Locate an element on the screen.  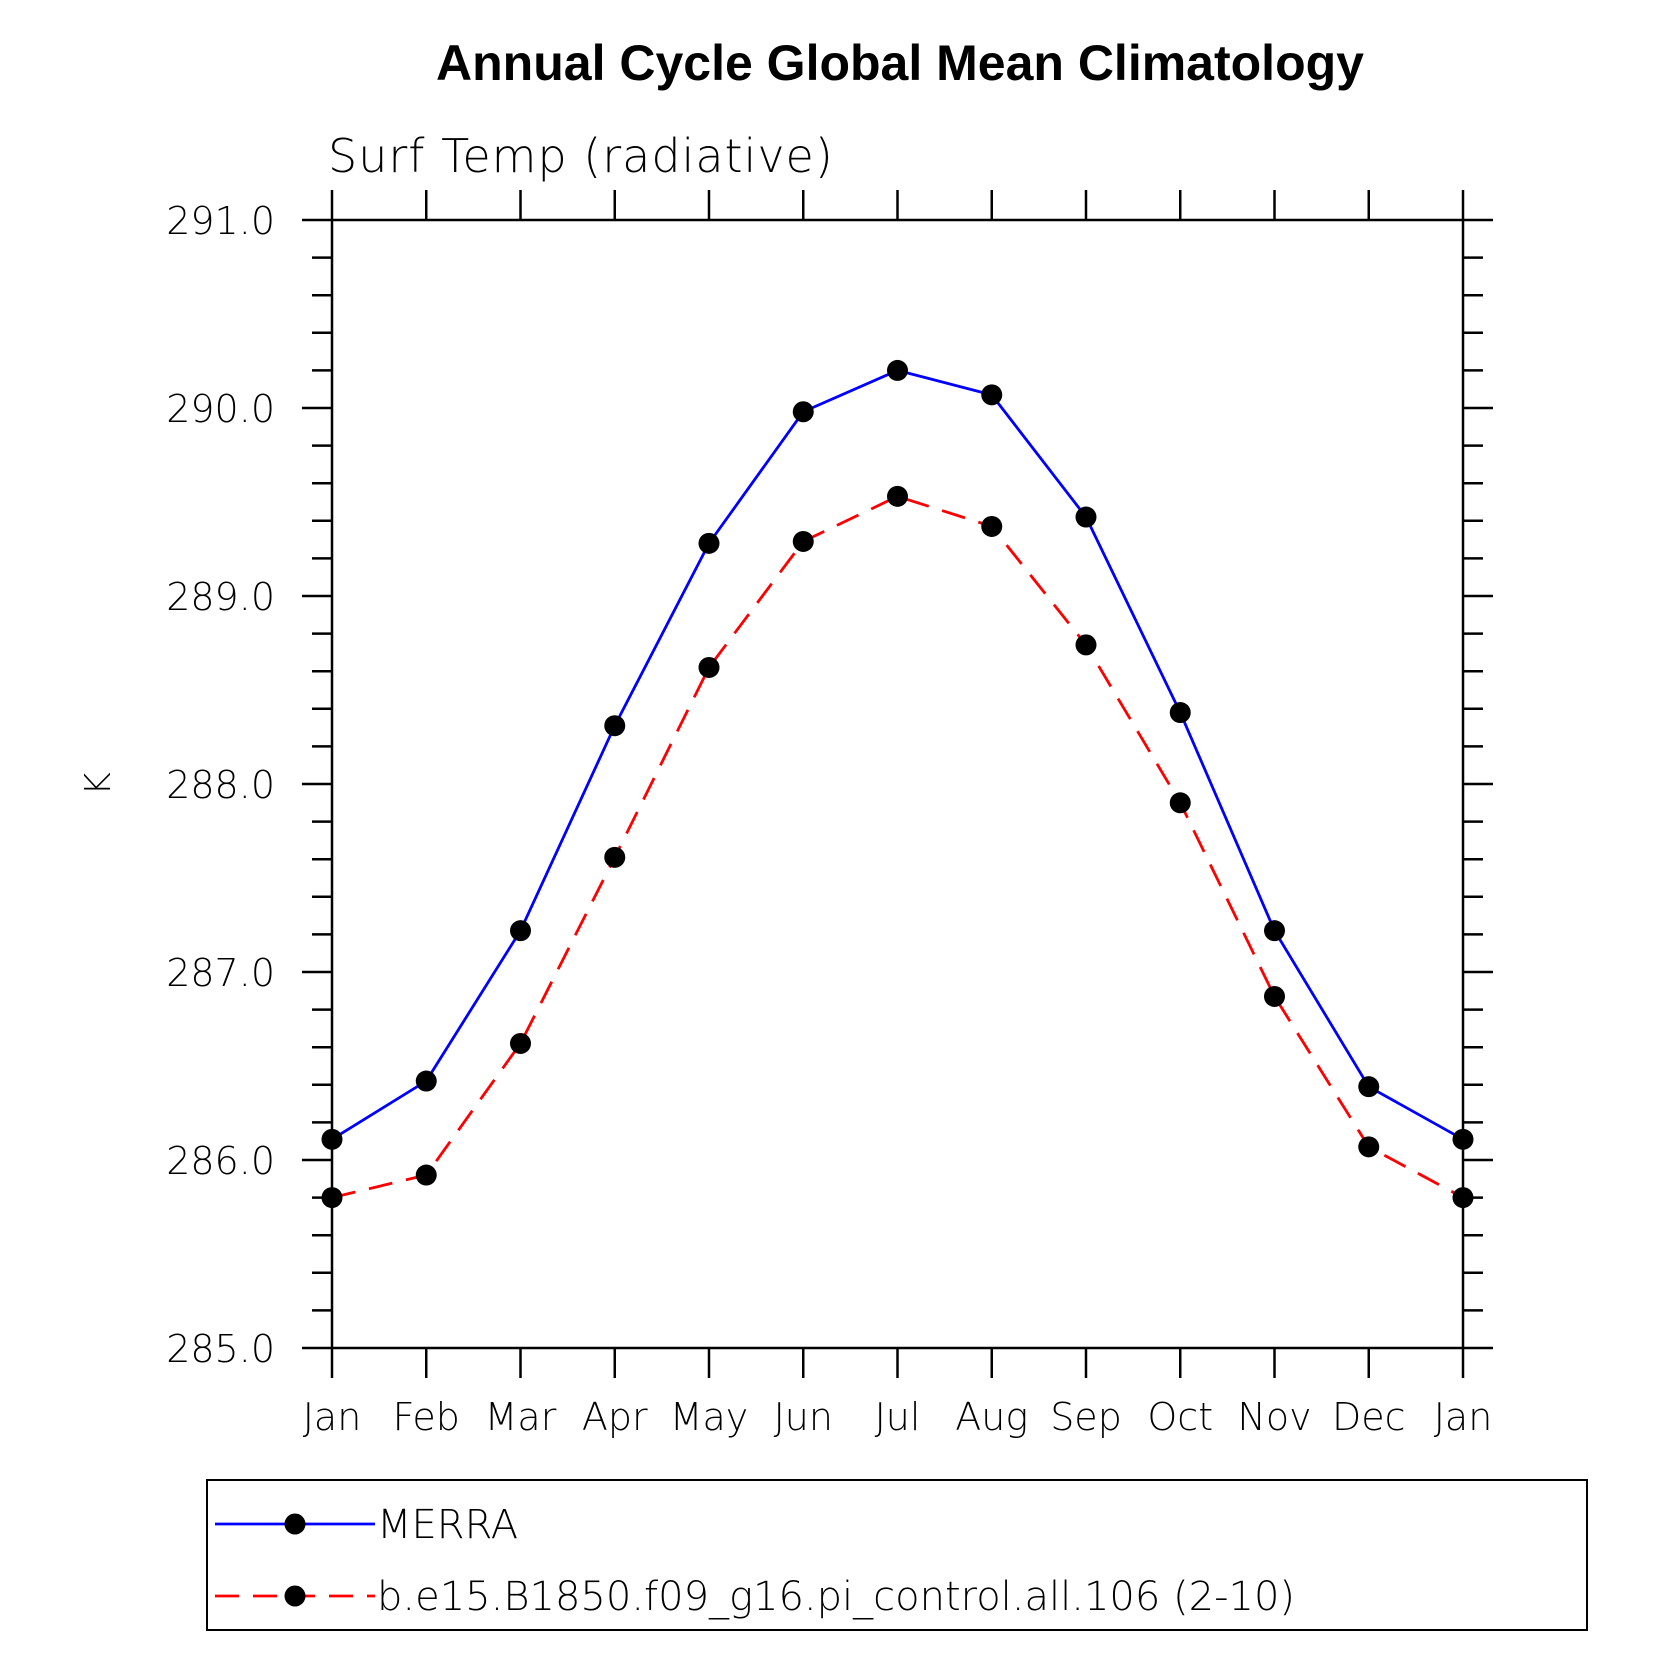
y-tick-label: 291.0 is located at coordinates (220, 221).